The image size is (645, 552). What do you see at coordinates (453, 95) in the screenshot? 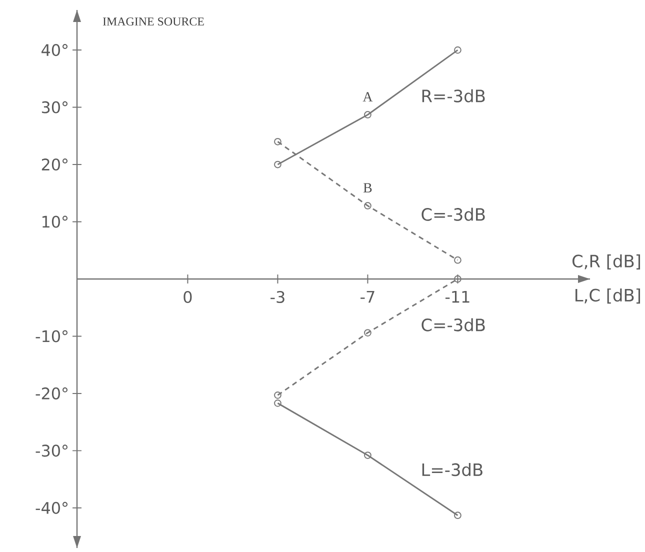
I see `series-label: R=-3dB` at bounding box center [453, 95].